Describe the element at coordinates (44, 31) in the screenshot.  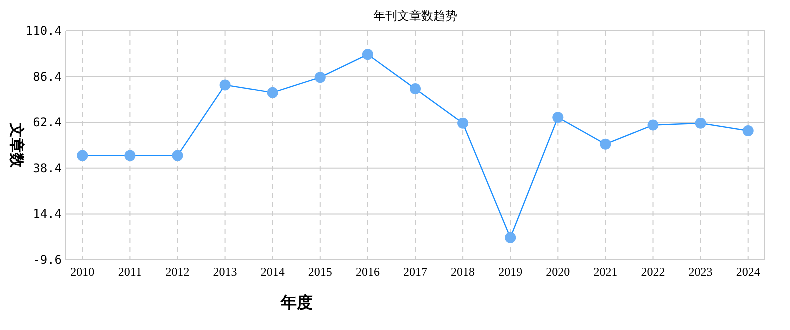
I see `y-tick-label: 110.4` at that location.